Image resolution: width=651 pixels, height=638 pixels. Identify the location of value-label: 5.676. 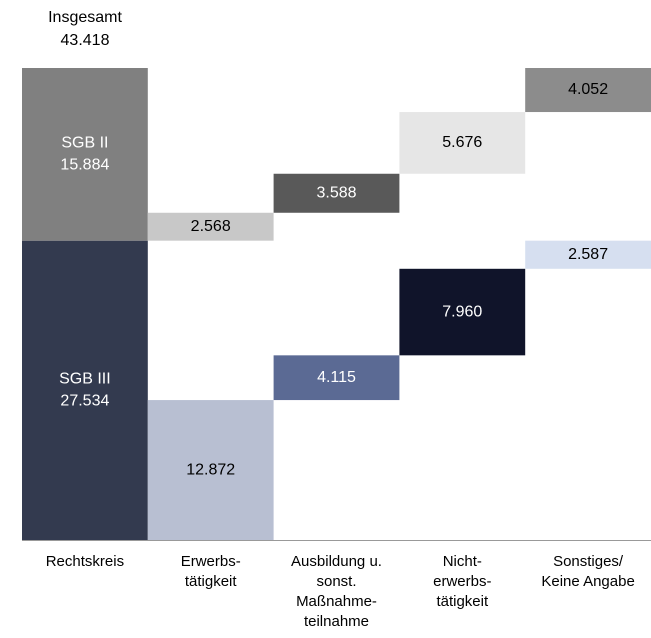
(462, 142).